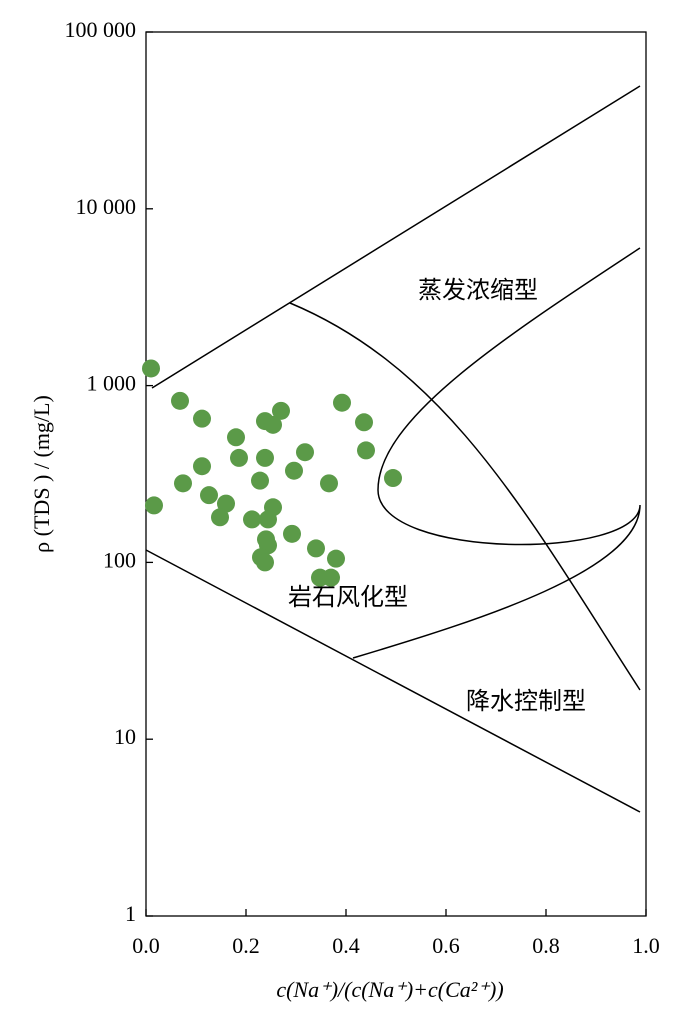 The width and height of the screenshot is (700, 1014). What do you see at coordinates (546, 945) in the screenshot?
I see `x-tick-label: 0.8` at bounding box center [546, 945].